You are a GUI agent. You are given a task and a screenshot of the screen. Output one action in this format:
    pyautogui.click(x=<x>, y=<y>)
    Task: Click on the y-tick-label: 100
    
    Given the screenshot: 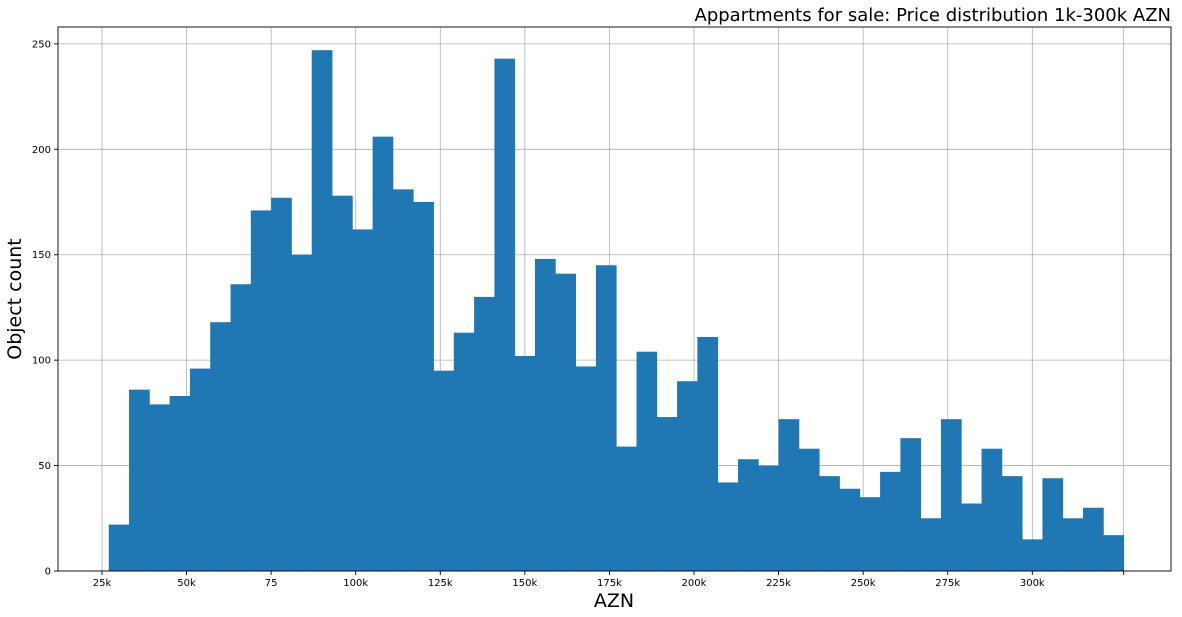 What is the action you would take?
    pyautogui.click(x=41, y=361)
    